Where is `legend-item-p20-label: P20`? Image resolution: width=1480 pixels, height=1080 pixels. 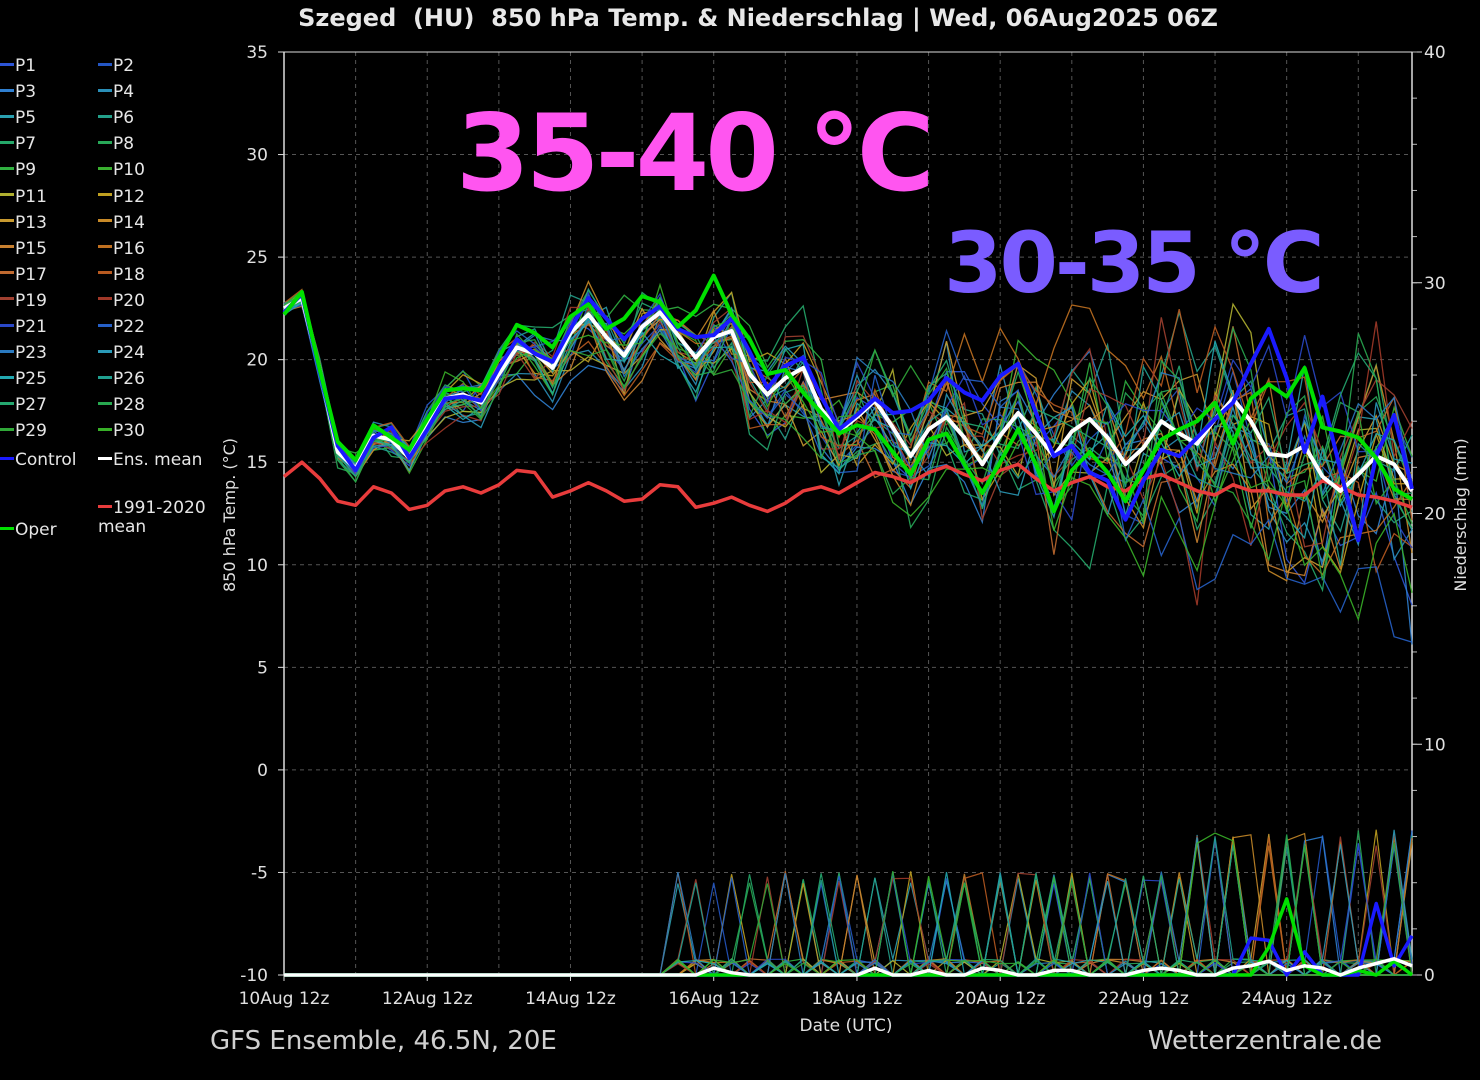
legend-item-p20-label: P20 is located at coordinates (129, 300).